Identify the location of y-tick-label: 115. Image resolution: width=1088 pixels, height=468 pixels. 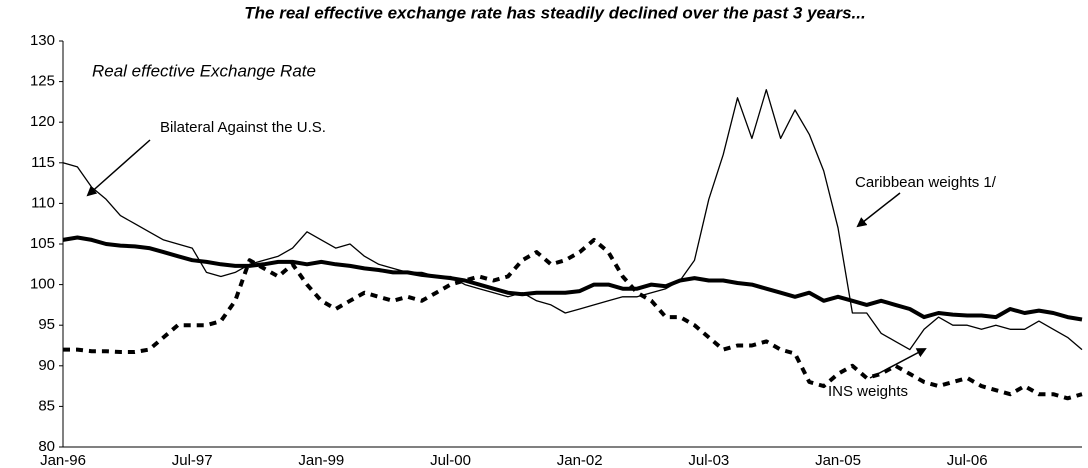
(43, 162).